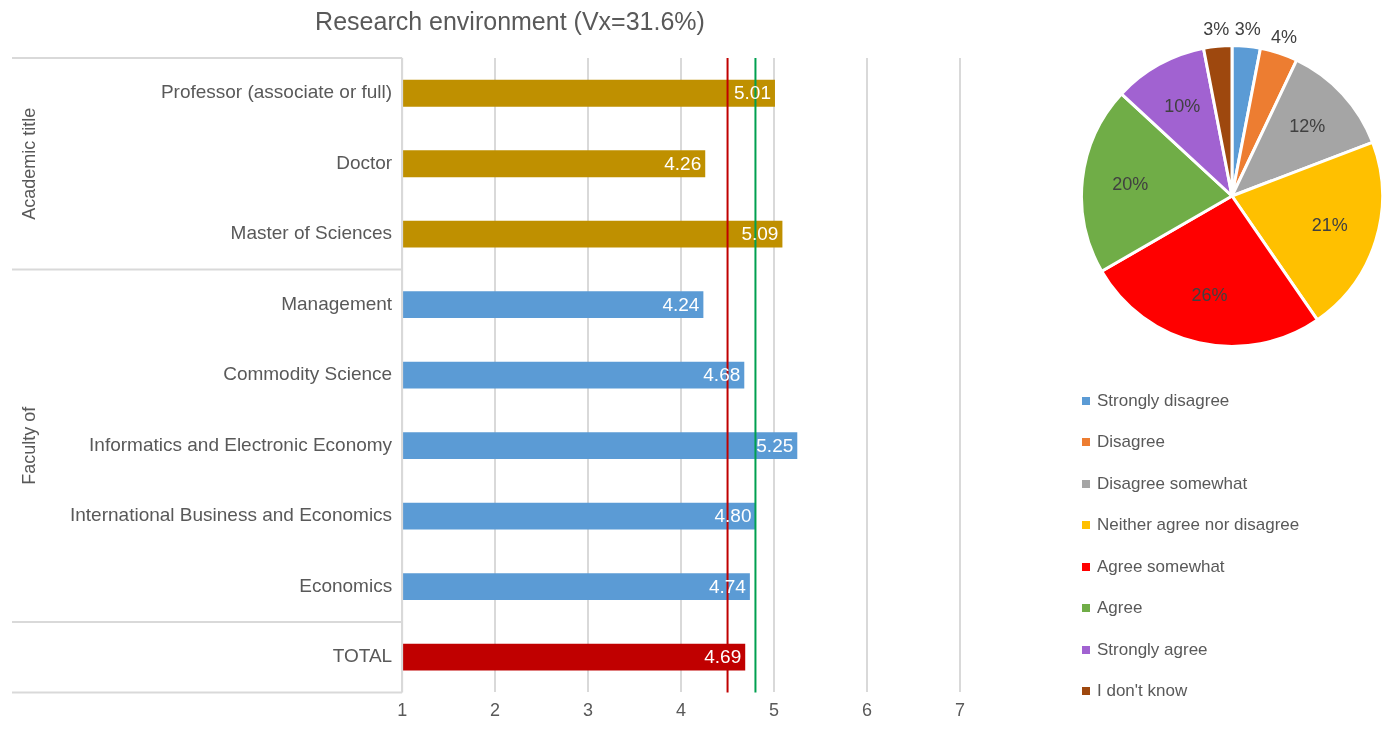 The image size is (1394, 730). I want to click on y-tick-label: Management, so click(337, 303).